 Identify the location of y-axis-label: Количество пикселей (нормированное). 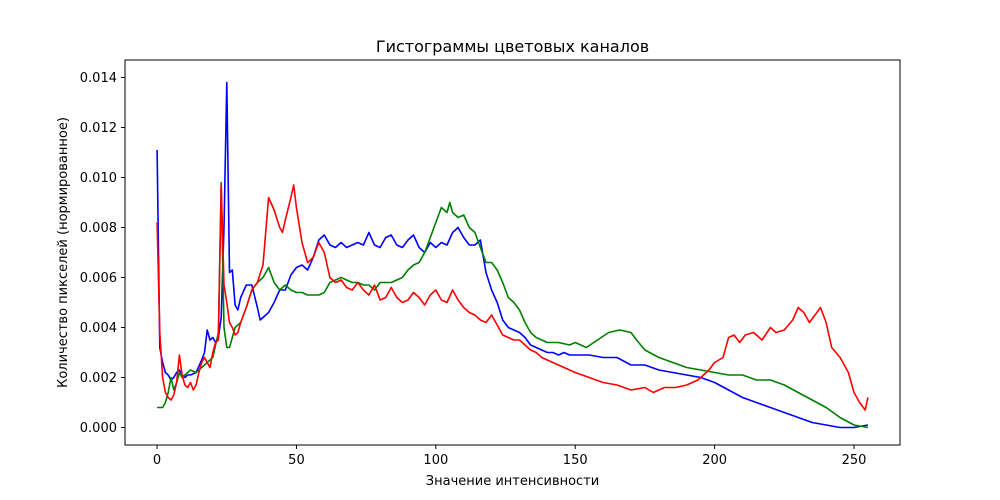
(63, 252).